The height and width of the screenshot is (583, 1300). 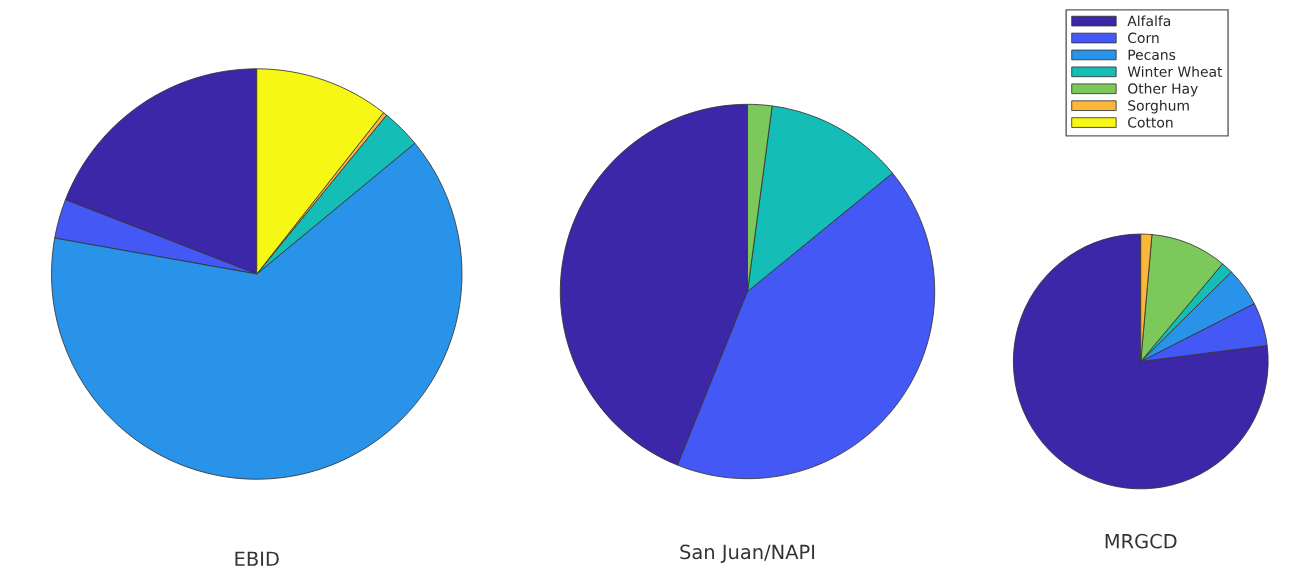 I want to click on legend-label: Sorghum, so click(x=1158, y=106).